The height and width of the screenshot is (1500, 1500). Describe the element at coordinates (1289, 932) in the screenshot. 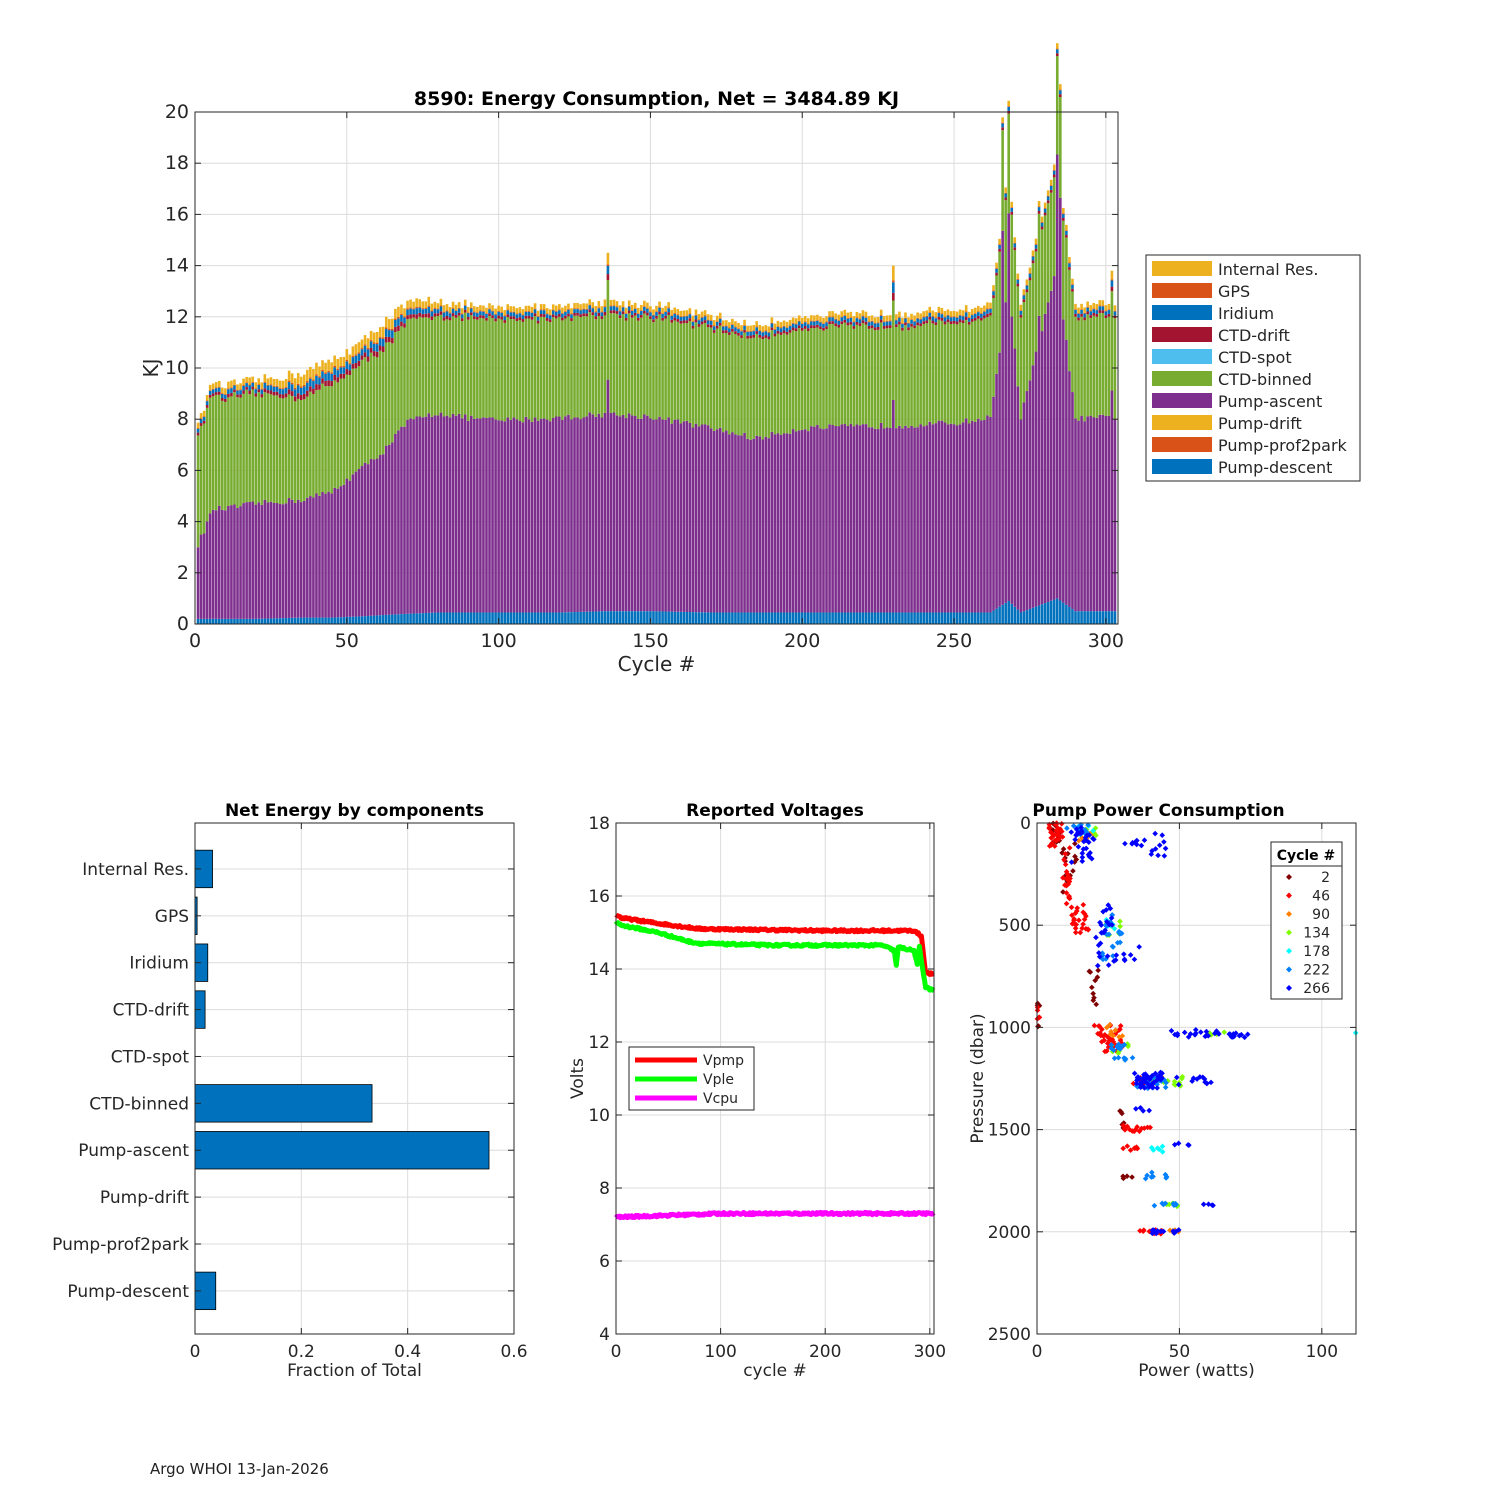

I see `legend-marker` at that location.